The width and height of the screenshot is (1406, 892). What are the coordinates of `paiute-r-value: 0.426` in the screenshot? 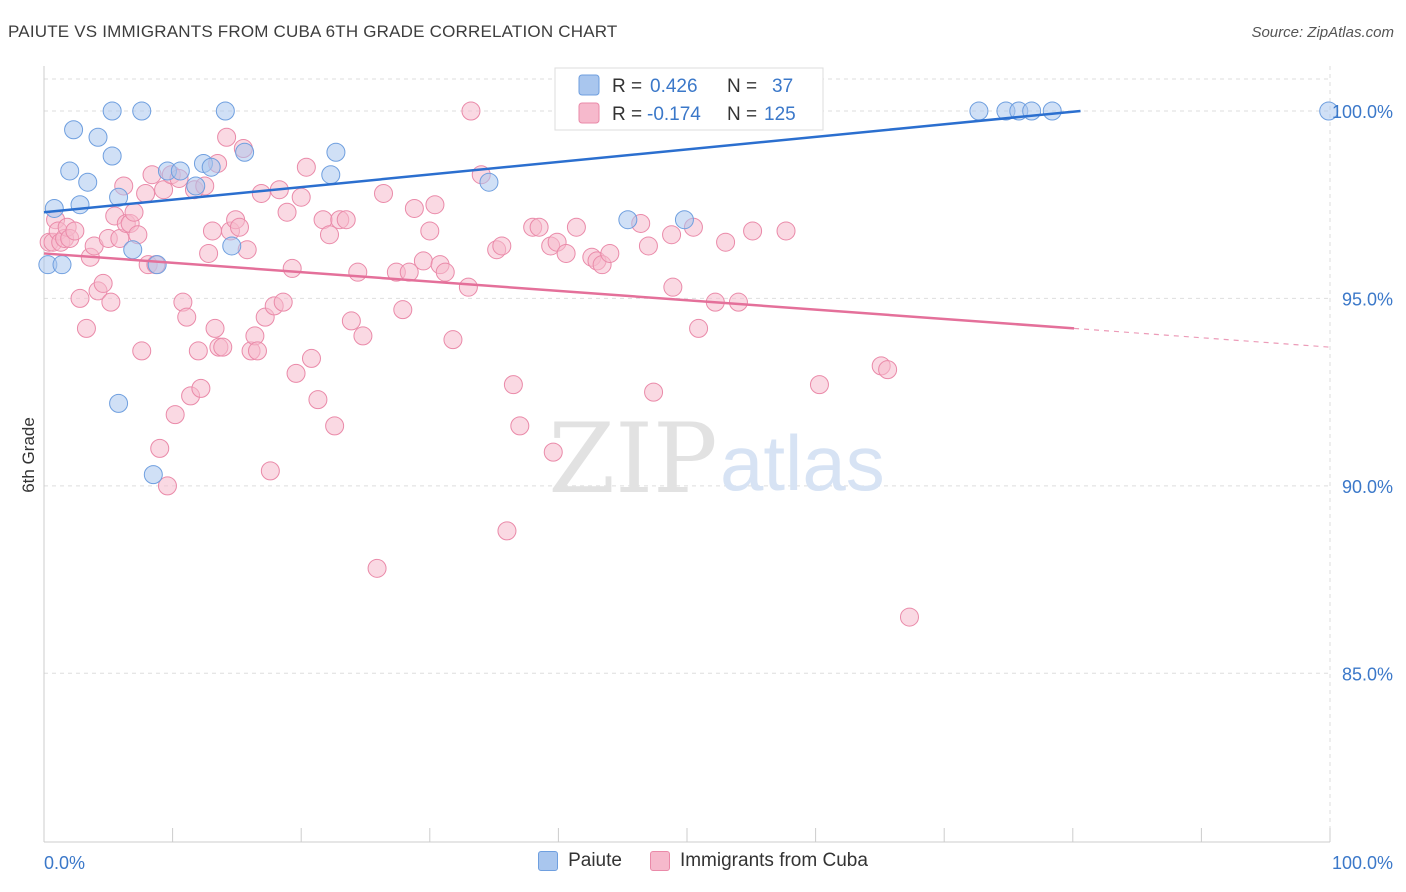 It's located at (674, 86).